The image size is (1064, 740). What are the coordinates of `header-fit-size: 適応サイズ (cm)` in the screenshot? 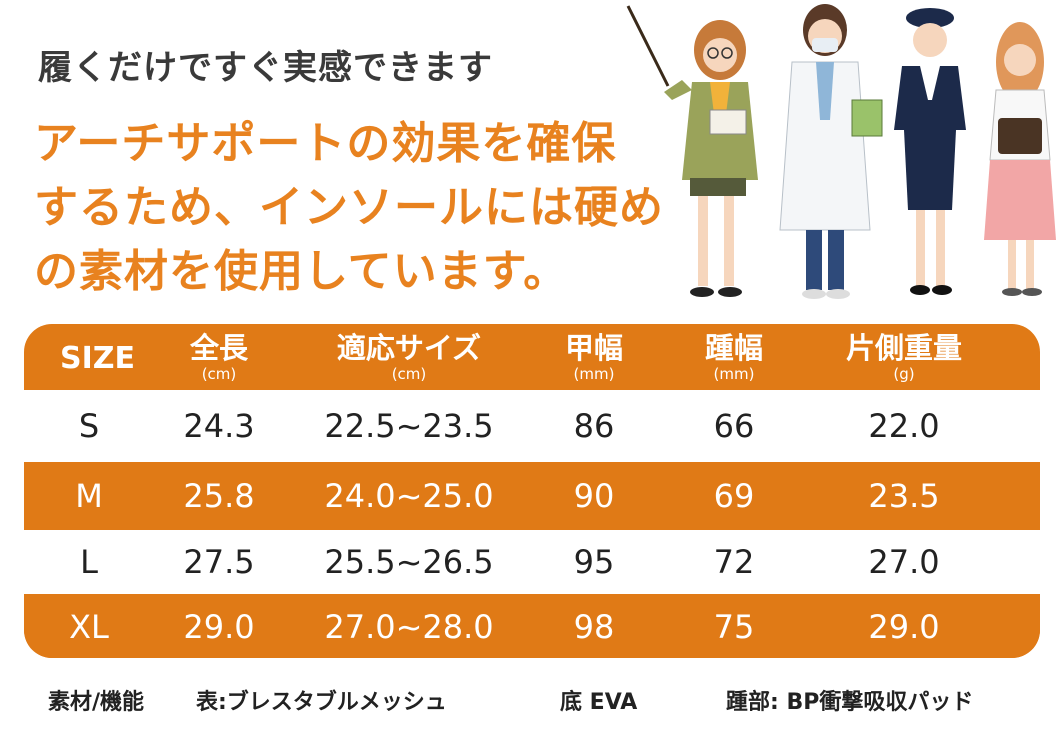 It's located at (409, 353).